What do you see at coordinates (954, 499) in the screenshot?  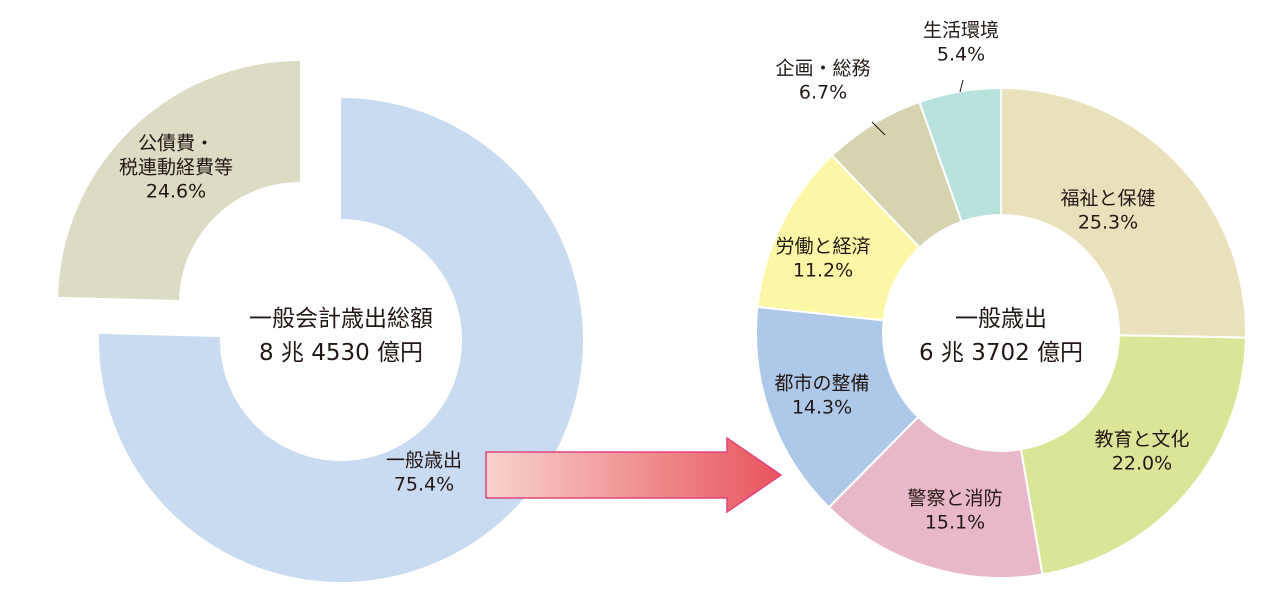 I see `right-slice-3-label: 警察と消防` at bounding box center [954, 499].